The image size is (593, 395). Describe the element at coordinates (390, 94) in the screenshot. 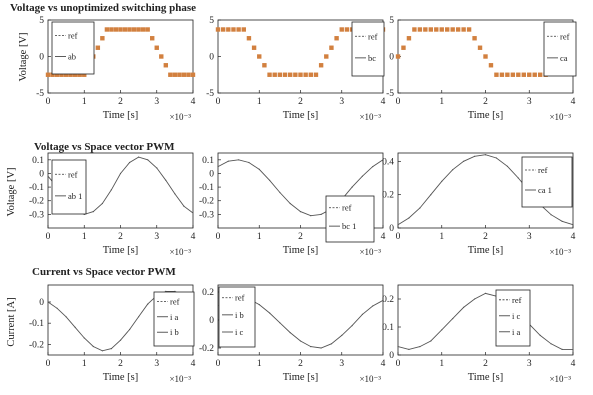

I see `y-tick-label-r1c3-2: -5` at that location.